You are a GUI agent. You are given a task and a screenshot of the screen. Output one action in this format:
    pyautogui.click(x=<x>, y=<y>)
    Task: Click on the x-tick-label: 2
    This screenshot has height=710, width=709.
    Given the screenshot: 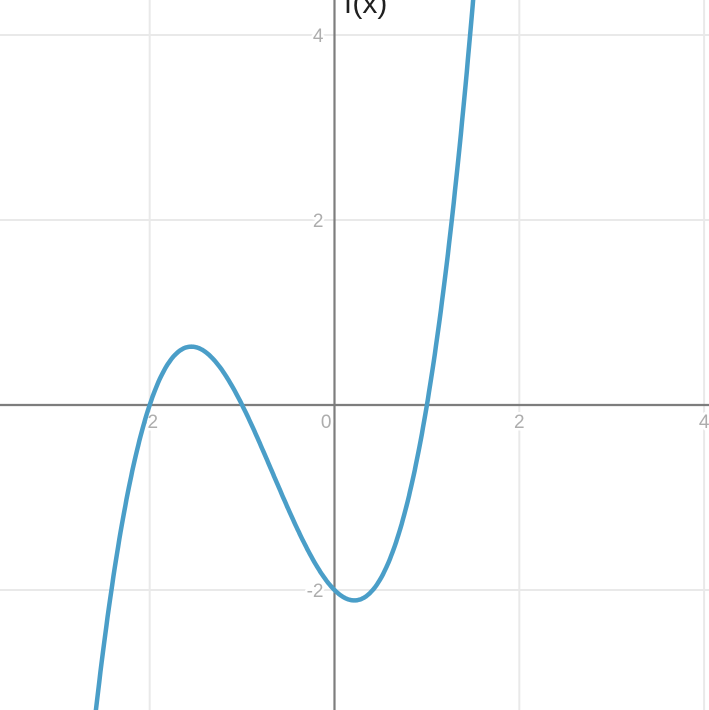 What is the action you would take?
    pyautogui.click(x=519, y=422)
    